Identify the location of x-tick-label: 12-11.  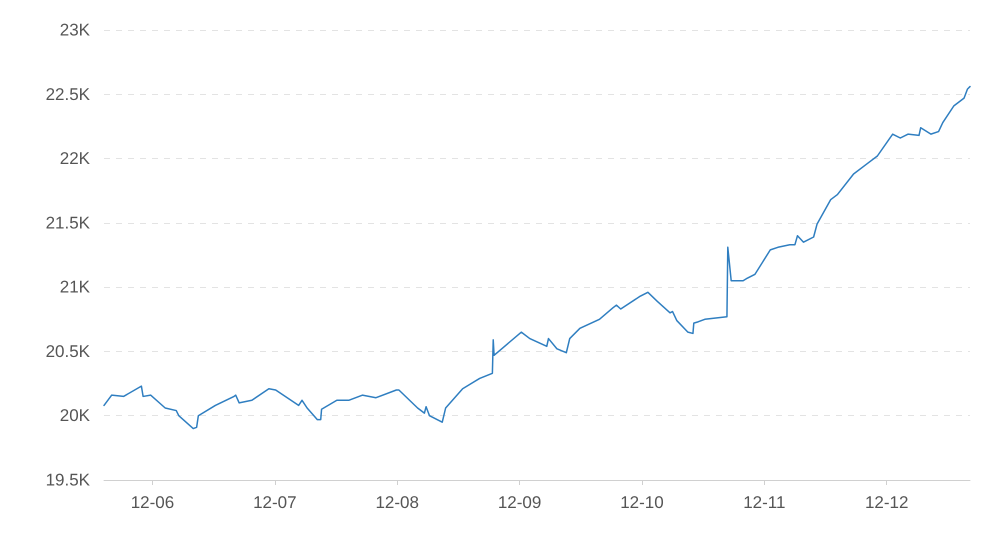
(764, 502).